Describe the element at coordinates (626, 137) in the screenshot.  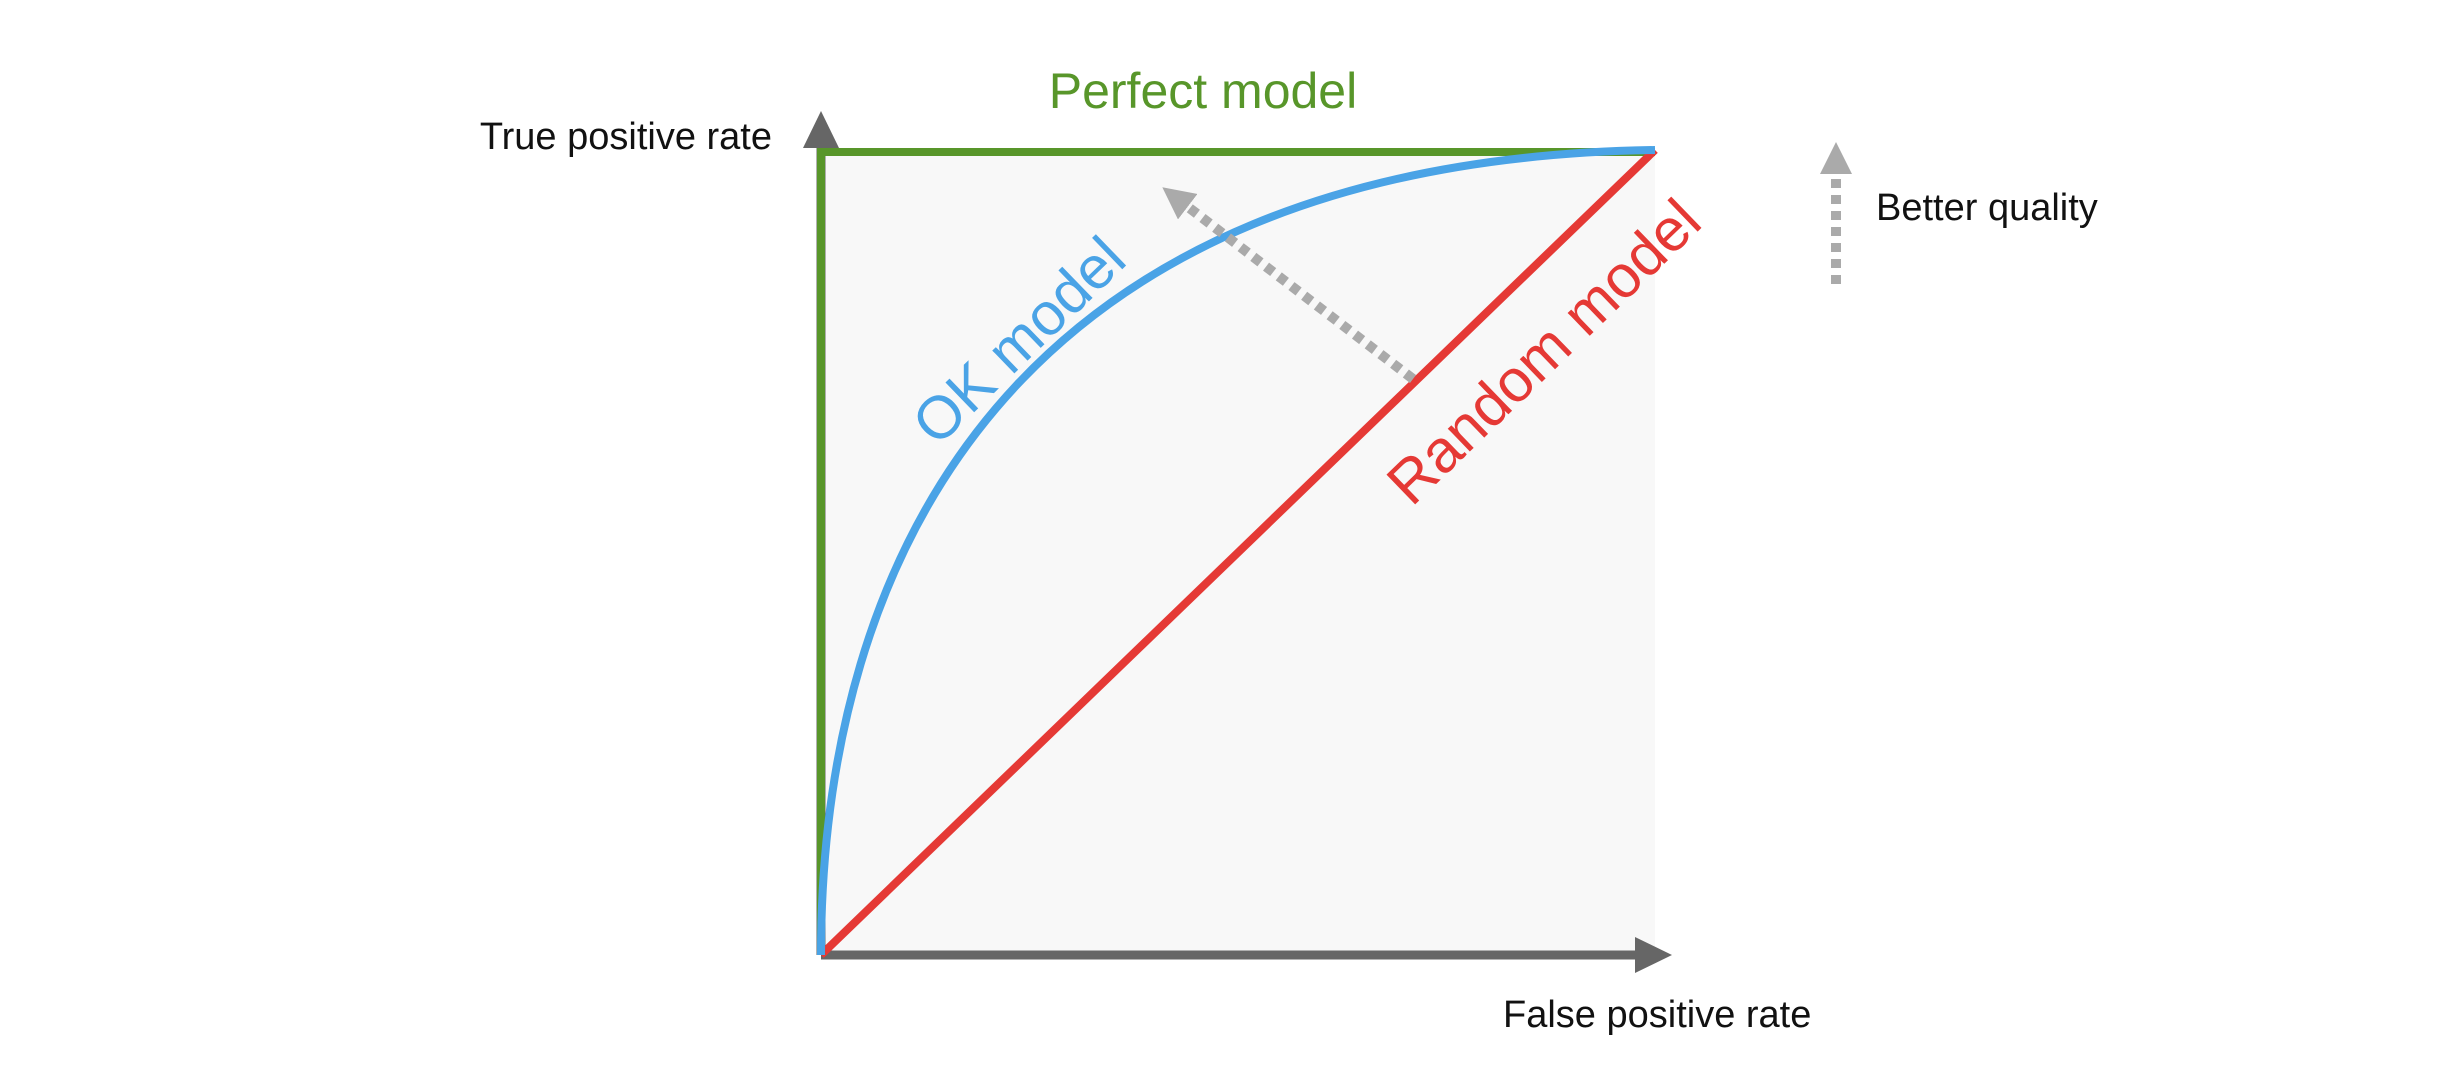
I see `y-axis-label: True positive rate` at that location.